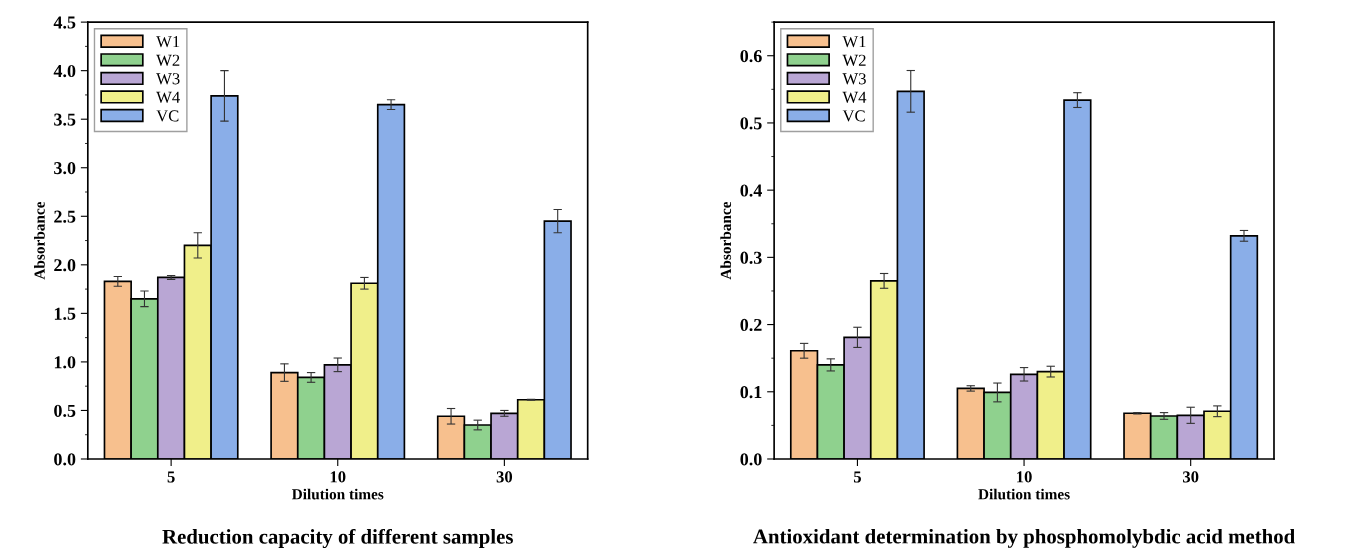 The image size is (1351, 553). What do you see at coordinates (751, 257) in the screenshot?
I see `y-tick-label: 0.3` at bounding box center [751, 257].